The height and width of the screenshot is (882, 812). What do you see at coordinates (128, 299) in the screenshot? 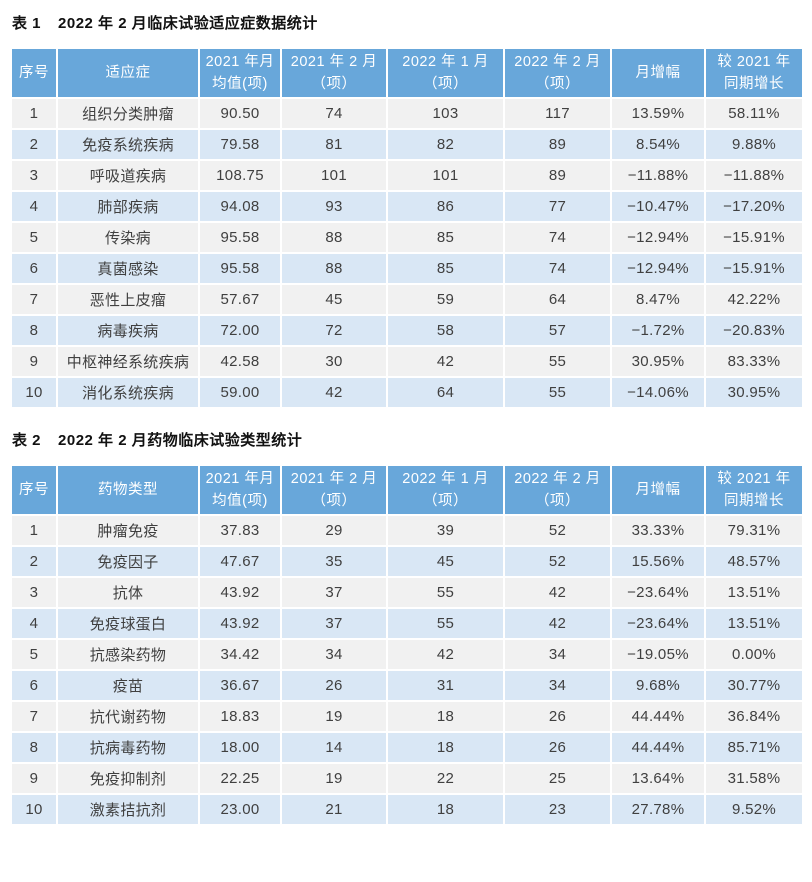
I see `table-cell: 恶性上皮瘤` at bounding box center [128, 299].